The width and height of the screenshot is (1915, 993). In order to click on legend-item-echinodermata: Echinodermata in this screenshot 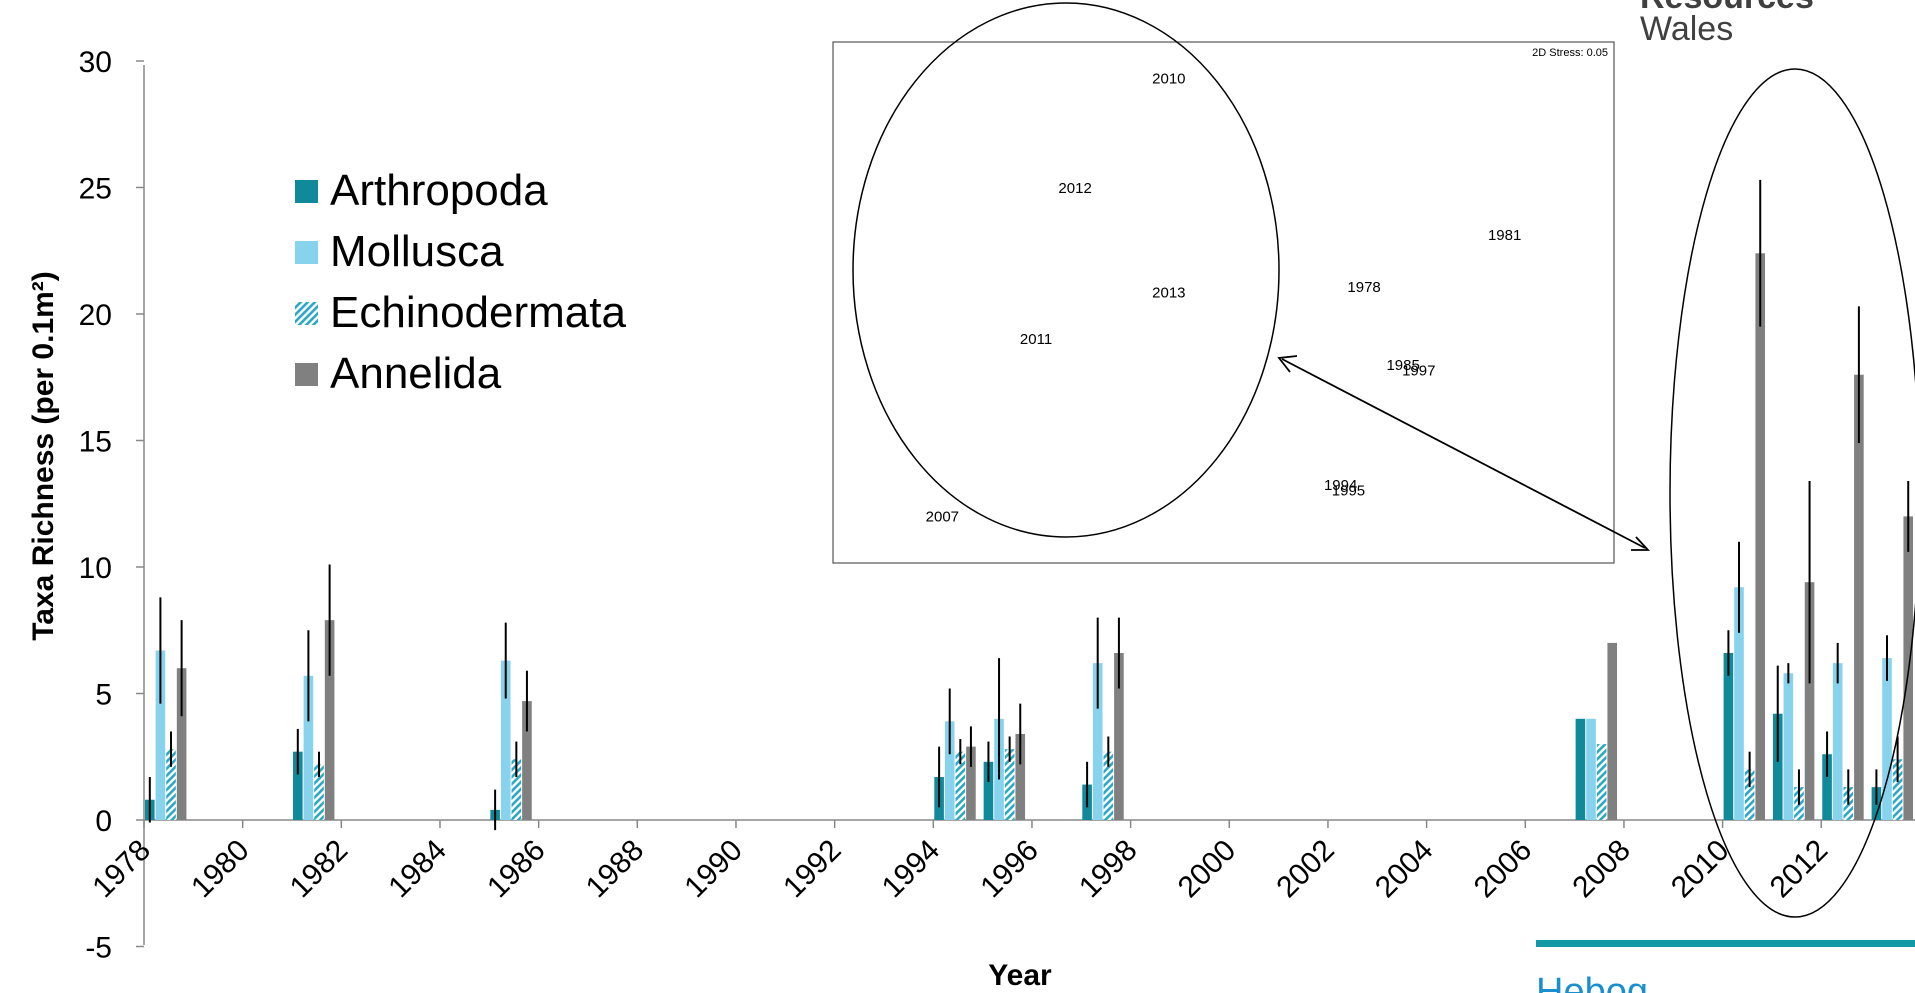, I will do `click(478, 312)`.